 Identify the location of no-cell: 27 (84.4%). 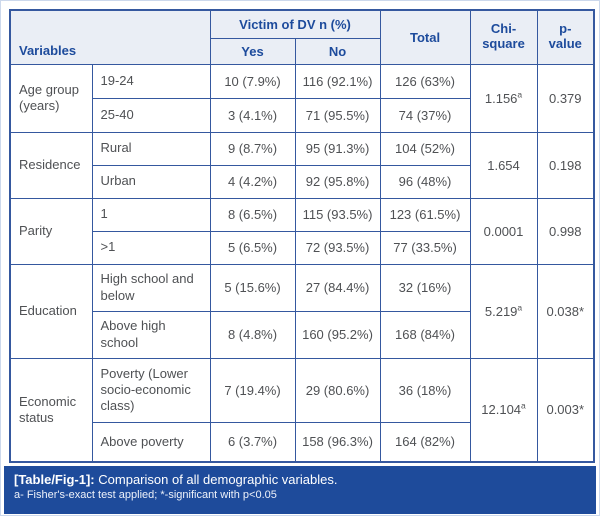
(337, 287).